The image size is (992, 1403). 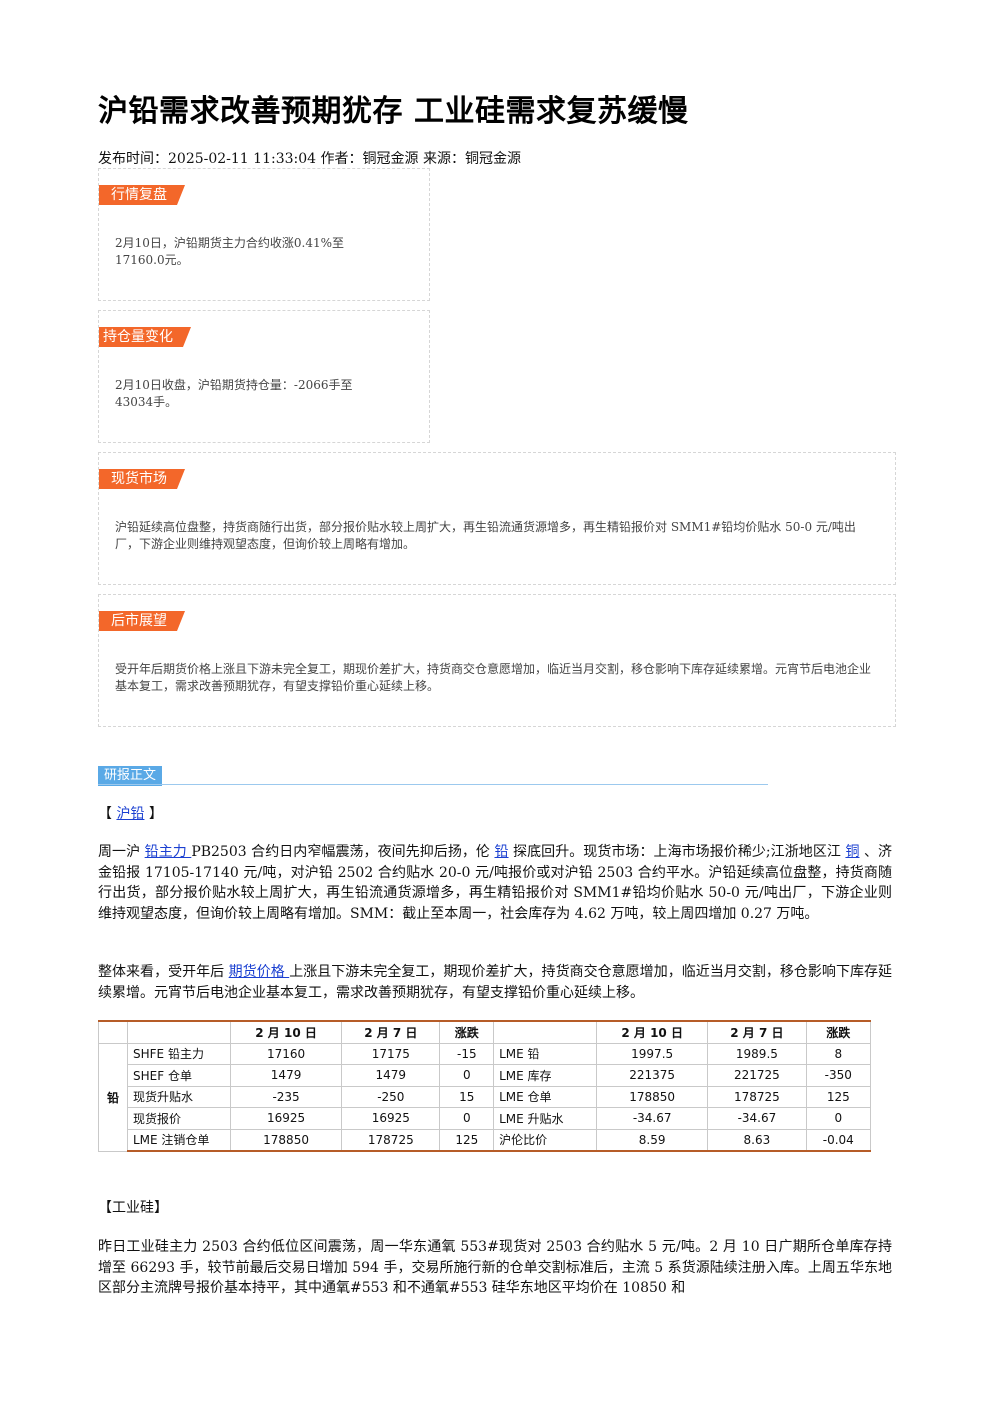 I want to click on report-divider, so click(x=433, y=784).